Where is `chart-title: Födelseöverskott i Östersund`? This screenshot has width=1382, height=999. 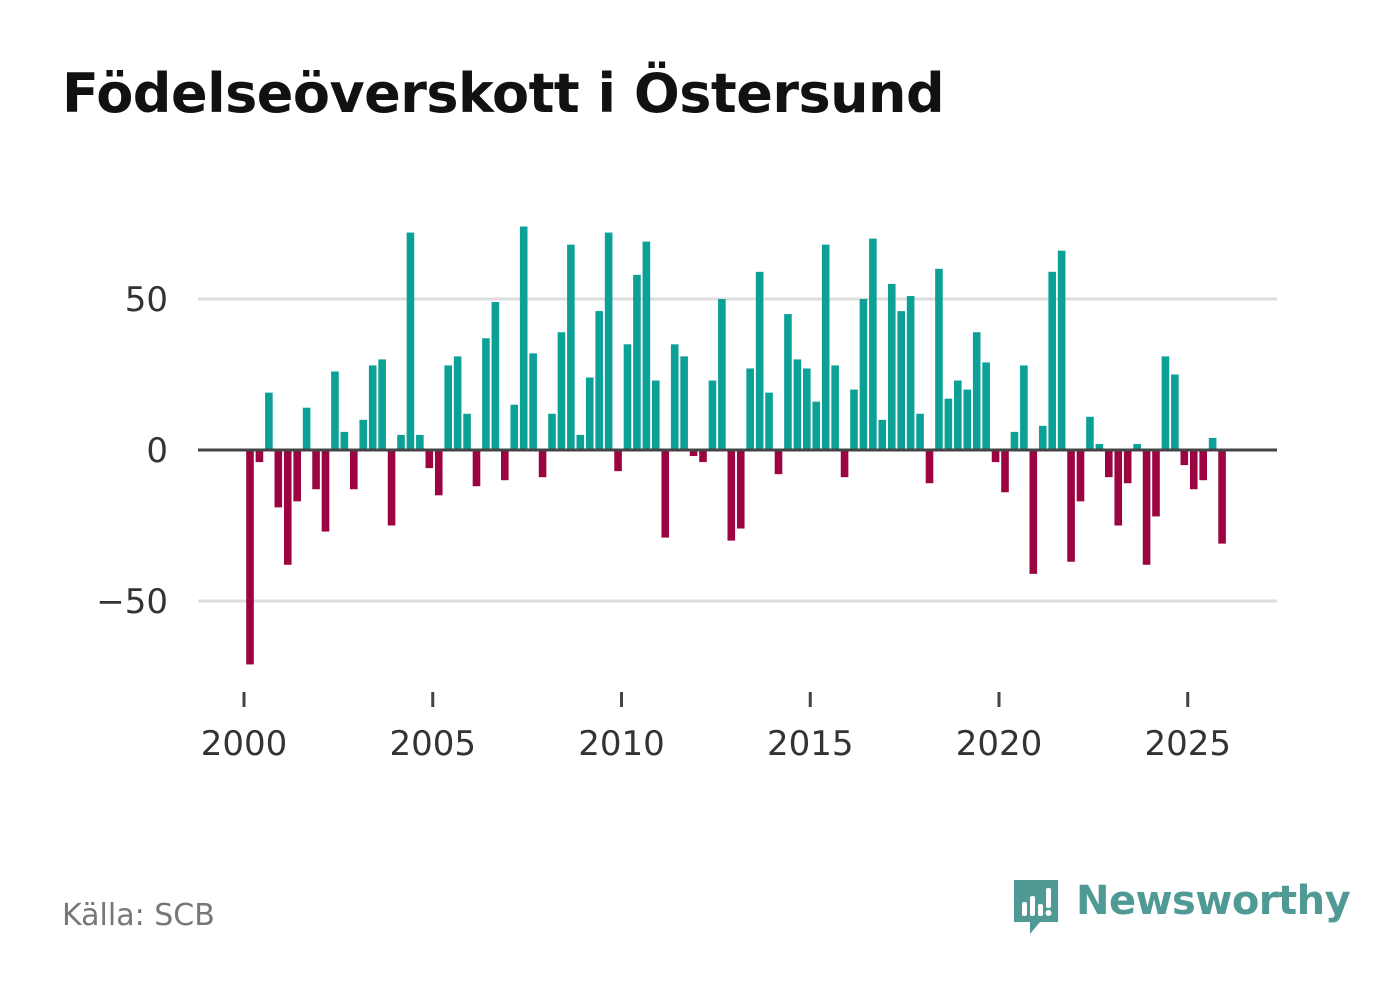 chart-title: Födelseöverskott i Östersund is located at coordinates (503, 93).